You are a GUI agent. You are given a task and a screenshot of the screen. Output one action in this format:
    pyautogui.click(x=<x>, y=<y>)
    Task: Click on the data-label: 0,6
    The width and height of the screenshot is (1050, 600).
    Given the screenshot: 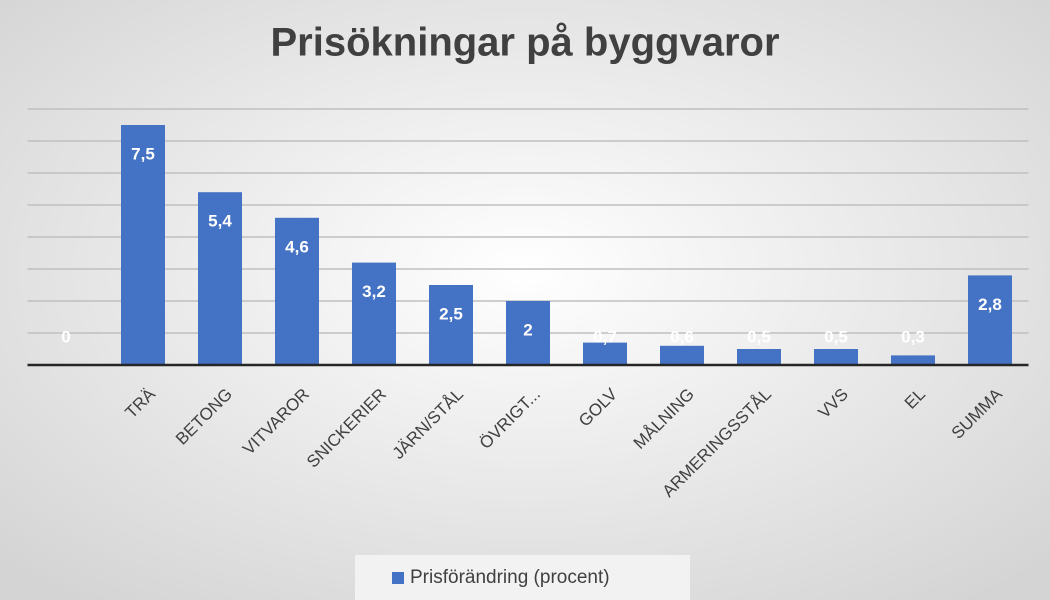 What is the action you would take?
    pyautogui.click(x=682, y=336)
    